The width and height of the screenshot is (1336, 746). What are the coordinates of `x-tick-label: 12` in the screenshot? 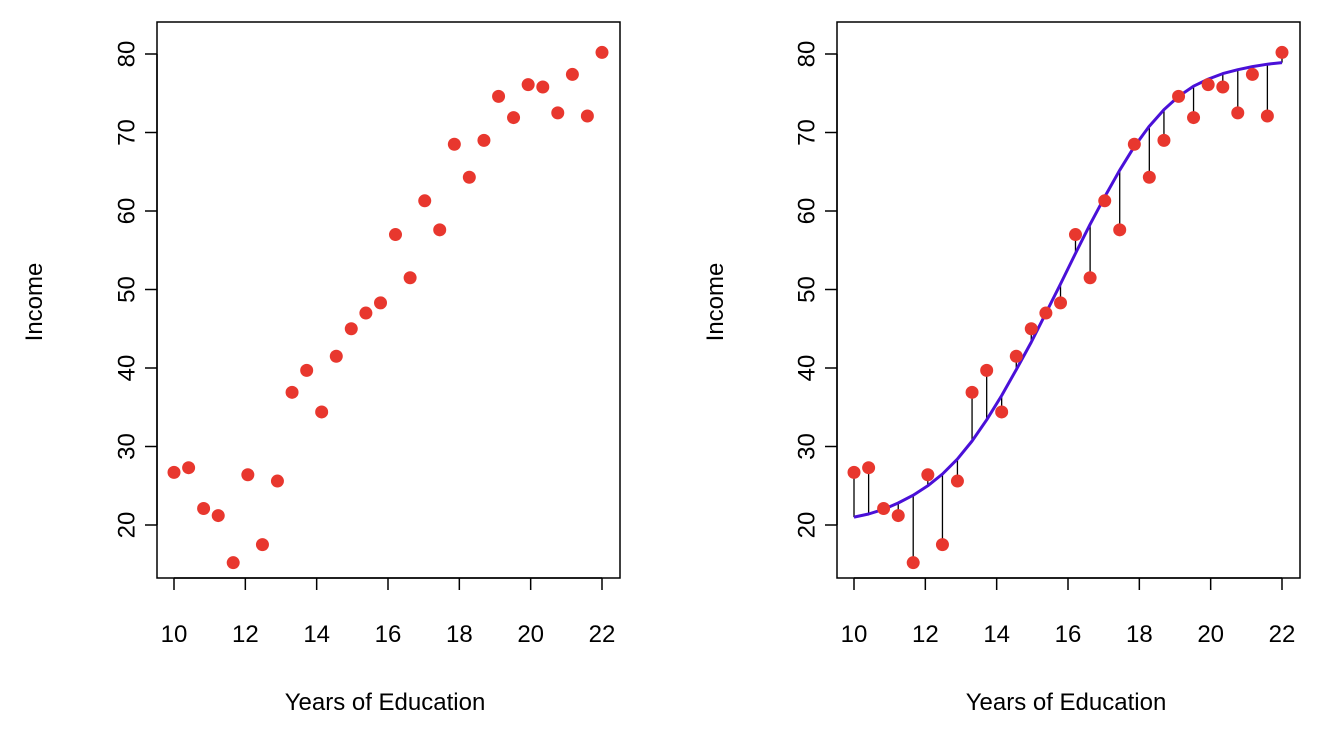 It's located at (245, 634).